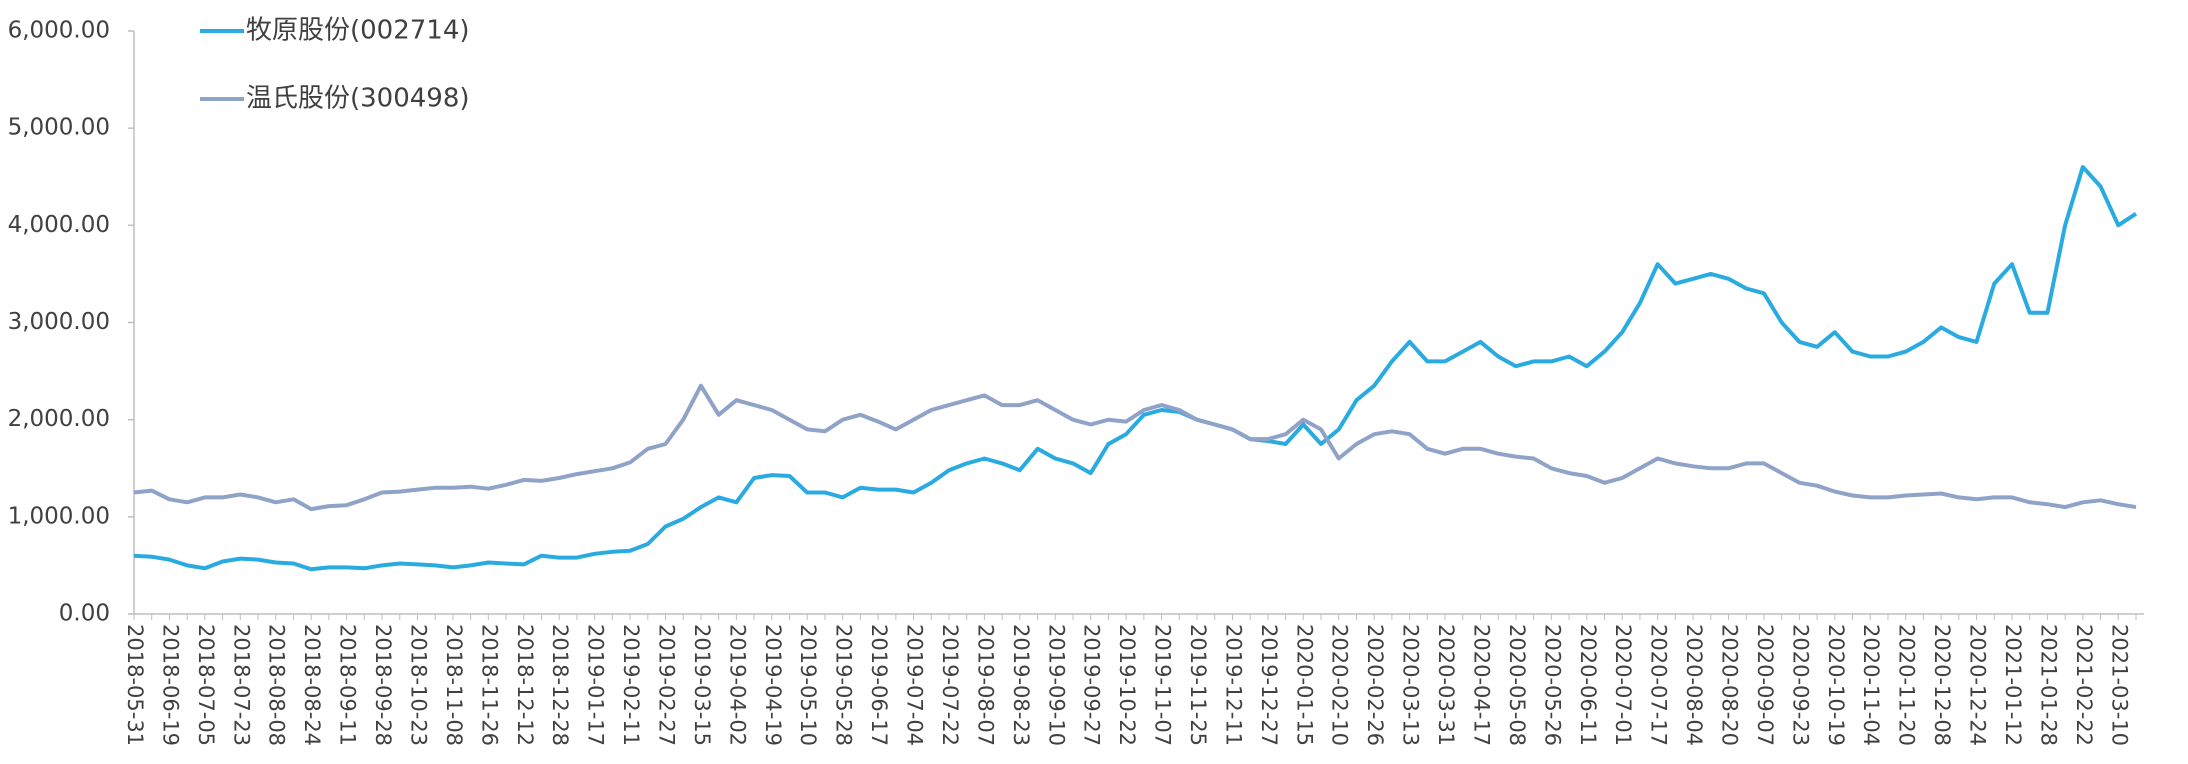 The image size is (2188, 764). I want to click on x-tick-label: 2020-04-17, so click(1481, 685).